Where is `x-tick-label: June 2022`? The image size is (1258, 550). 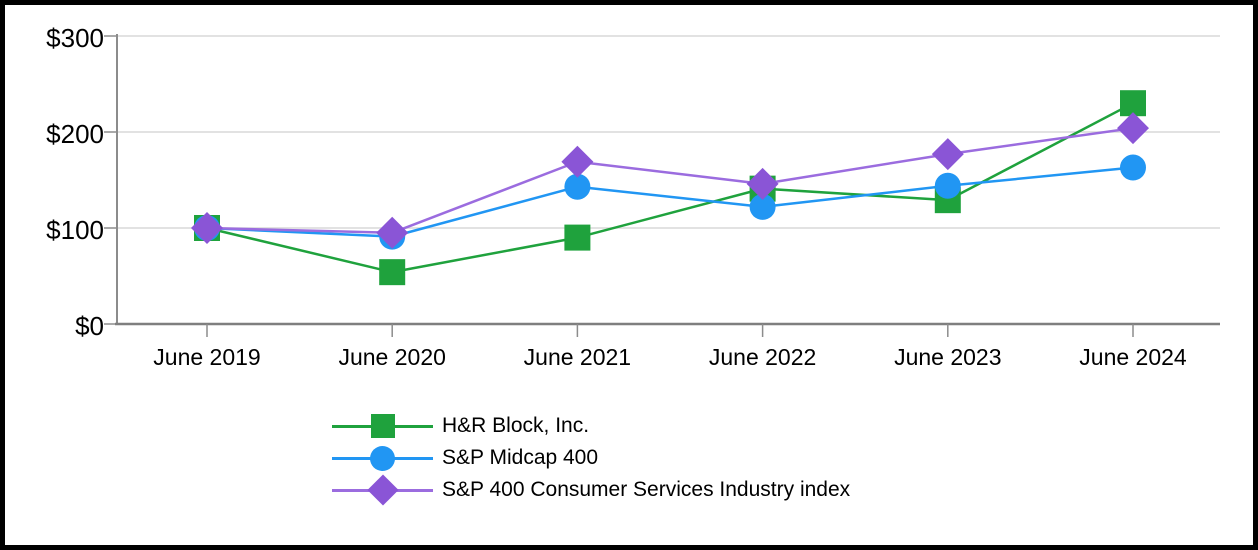 x-tick-label: June 2022 is located at coordinates (762, 357).